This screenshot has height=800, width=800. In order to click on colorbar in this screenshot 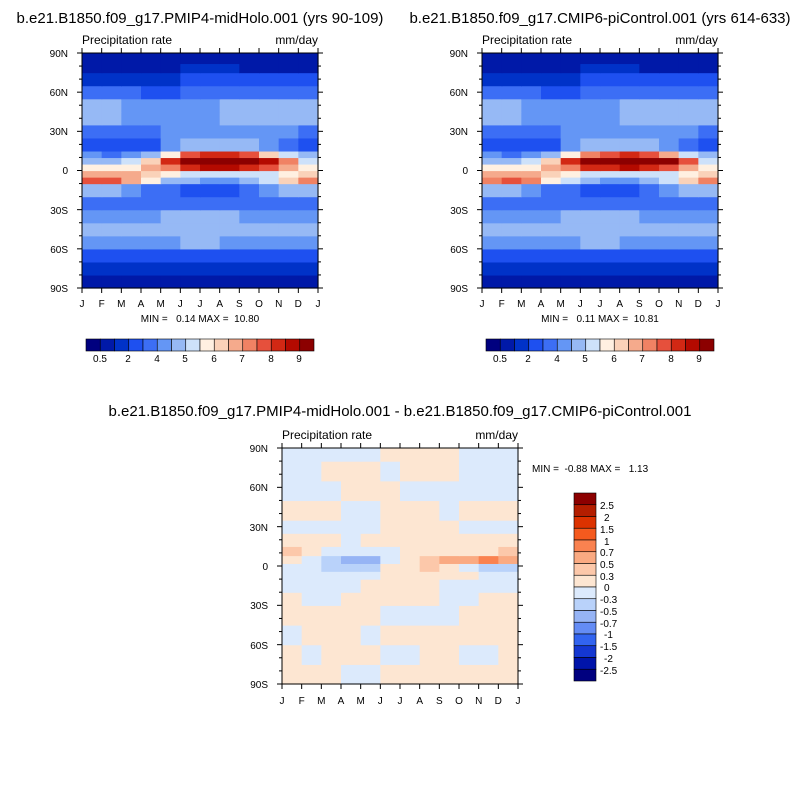, I will do `click(200, 345)`.